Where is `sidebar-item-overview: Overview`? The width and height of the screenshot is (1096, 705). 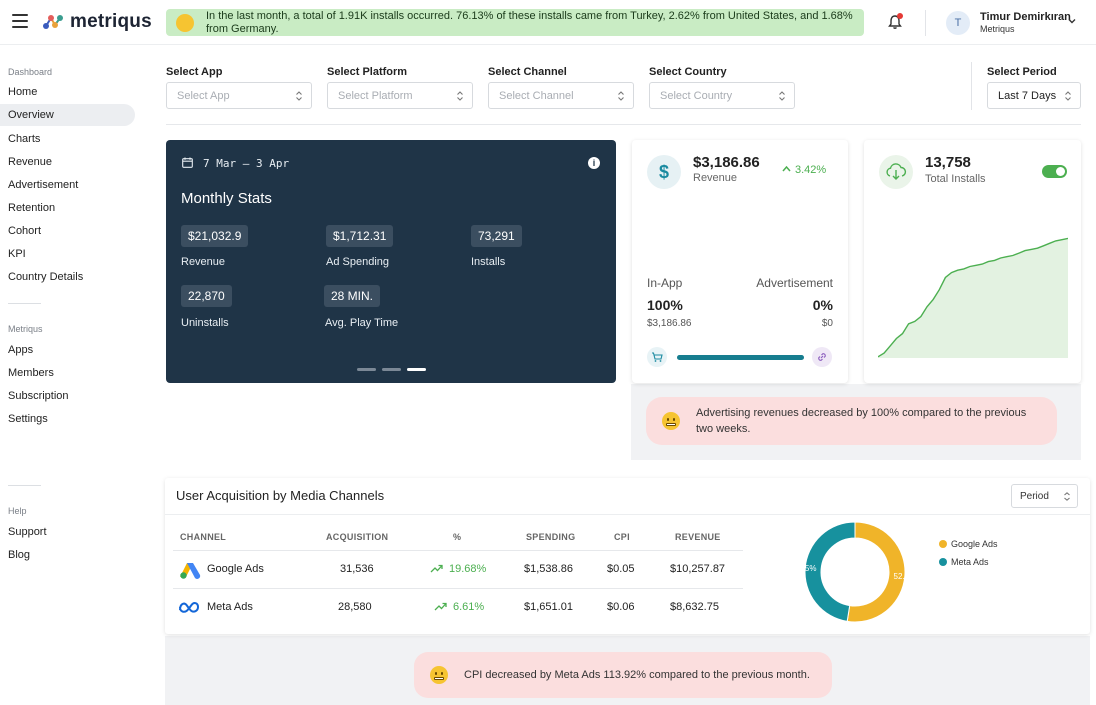 sidebar-item-overview: Overview is located at coordinates (67, 115).